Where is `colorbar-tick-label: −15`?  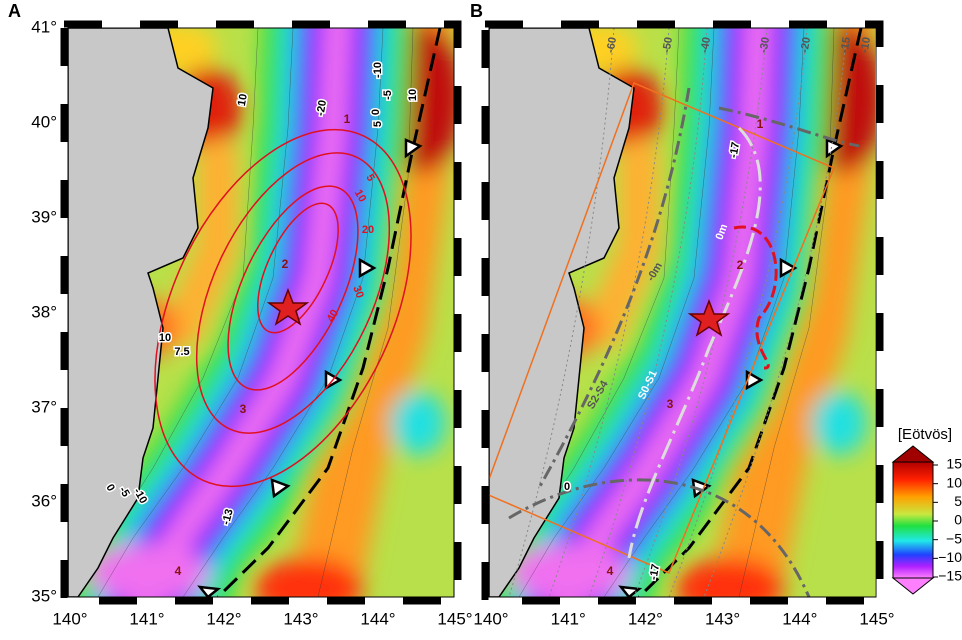
colorbar-tick-label: −15 is located at coordinates (950, 576).